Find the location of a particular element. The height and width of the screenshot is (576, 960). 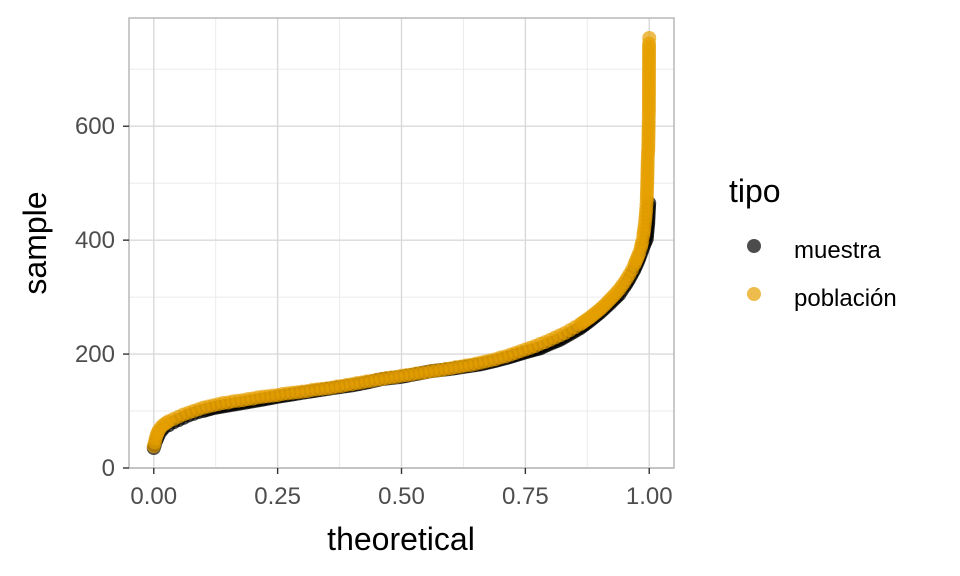

x-axis-ticks: 0.00 0.25 0.50 0.75 1.00 is located at coordinates (401, 489).